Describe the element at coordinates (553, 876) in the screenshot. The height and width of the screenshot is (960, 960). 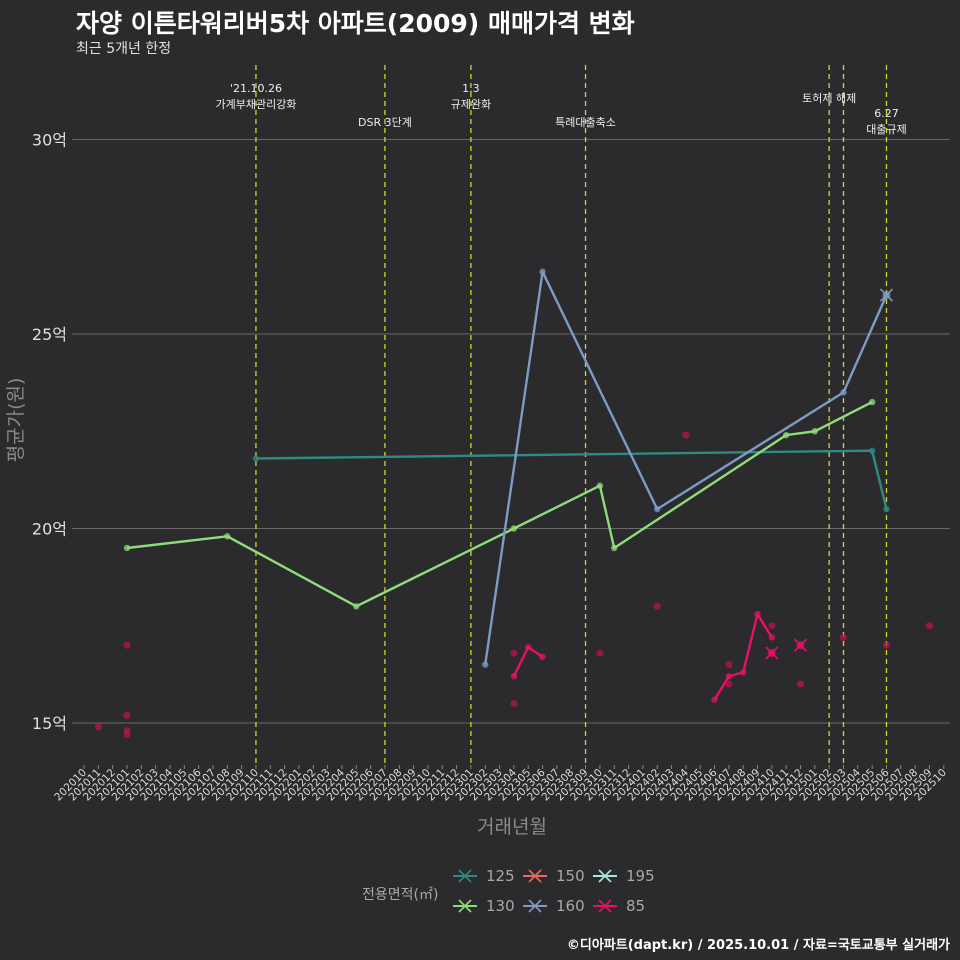
I see `legend-item-150: 150` at that location.